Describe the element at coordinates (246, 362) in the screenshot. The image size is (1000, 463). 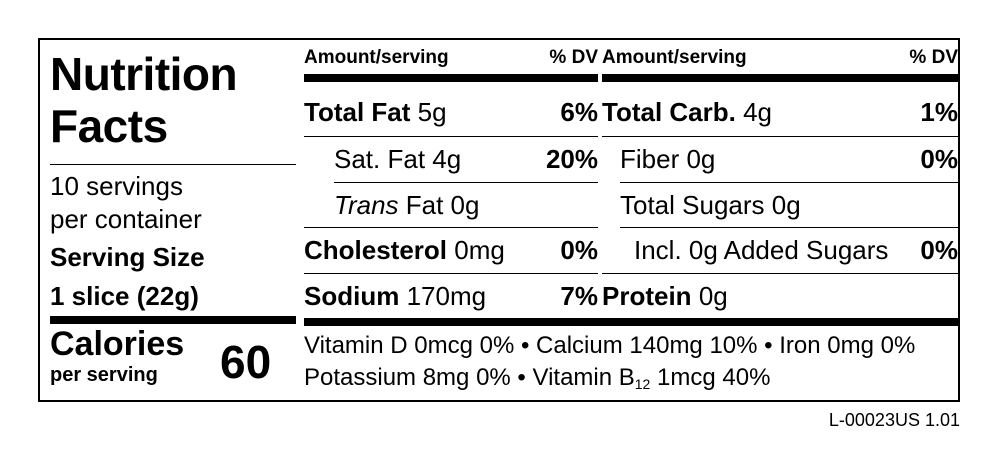
I see `calories-value: 60` at that location.